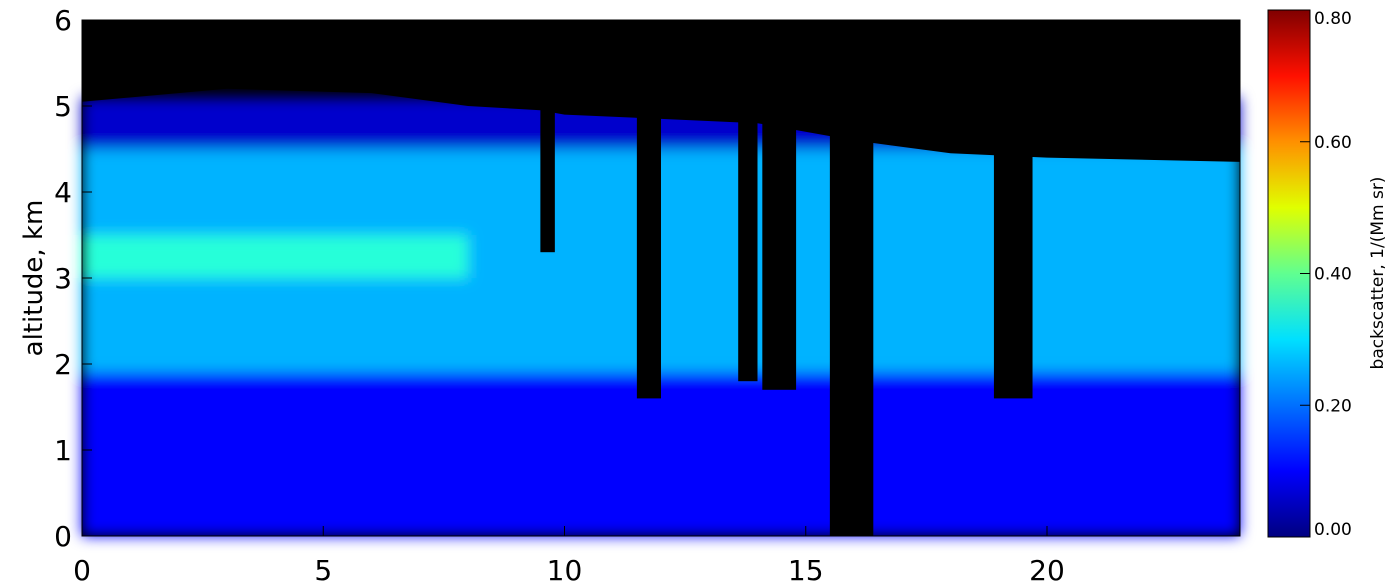 The width and height of the screenshot is (1400, 586). What do you see at coordinates (73, 278) in the screenshot?
I see `y-axis: 0 1 2 3 4 5 6` at bounding box center [73, 278].